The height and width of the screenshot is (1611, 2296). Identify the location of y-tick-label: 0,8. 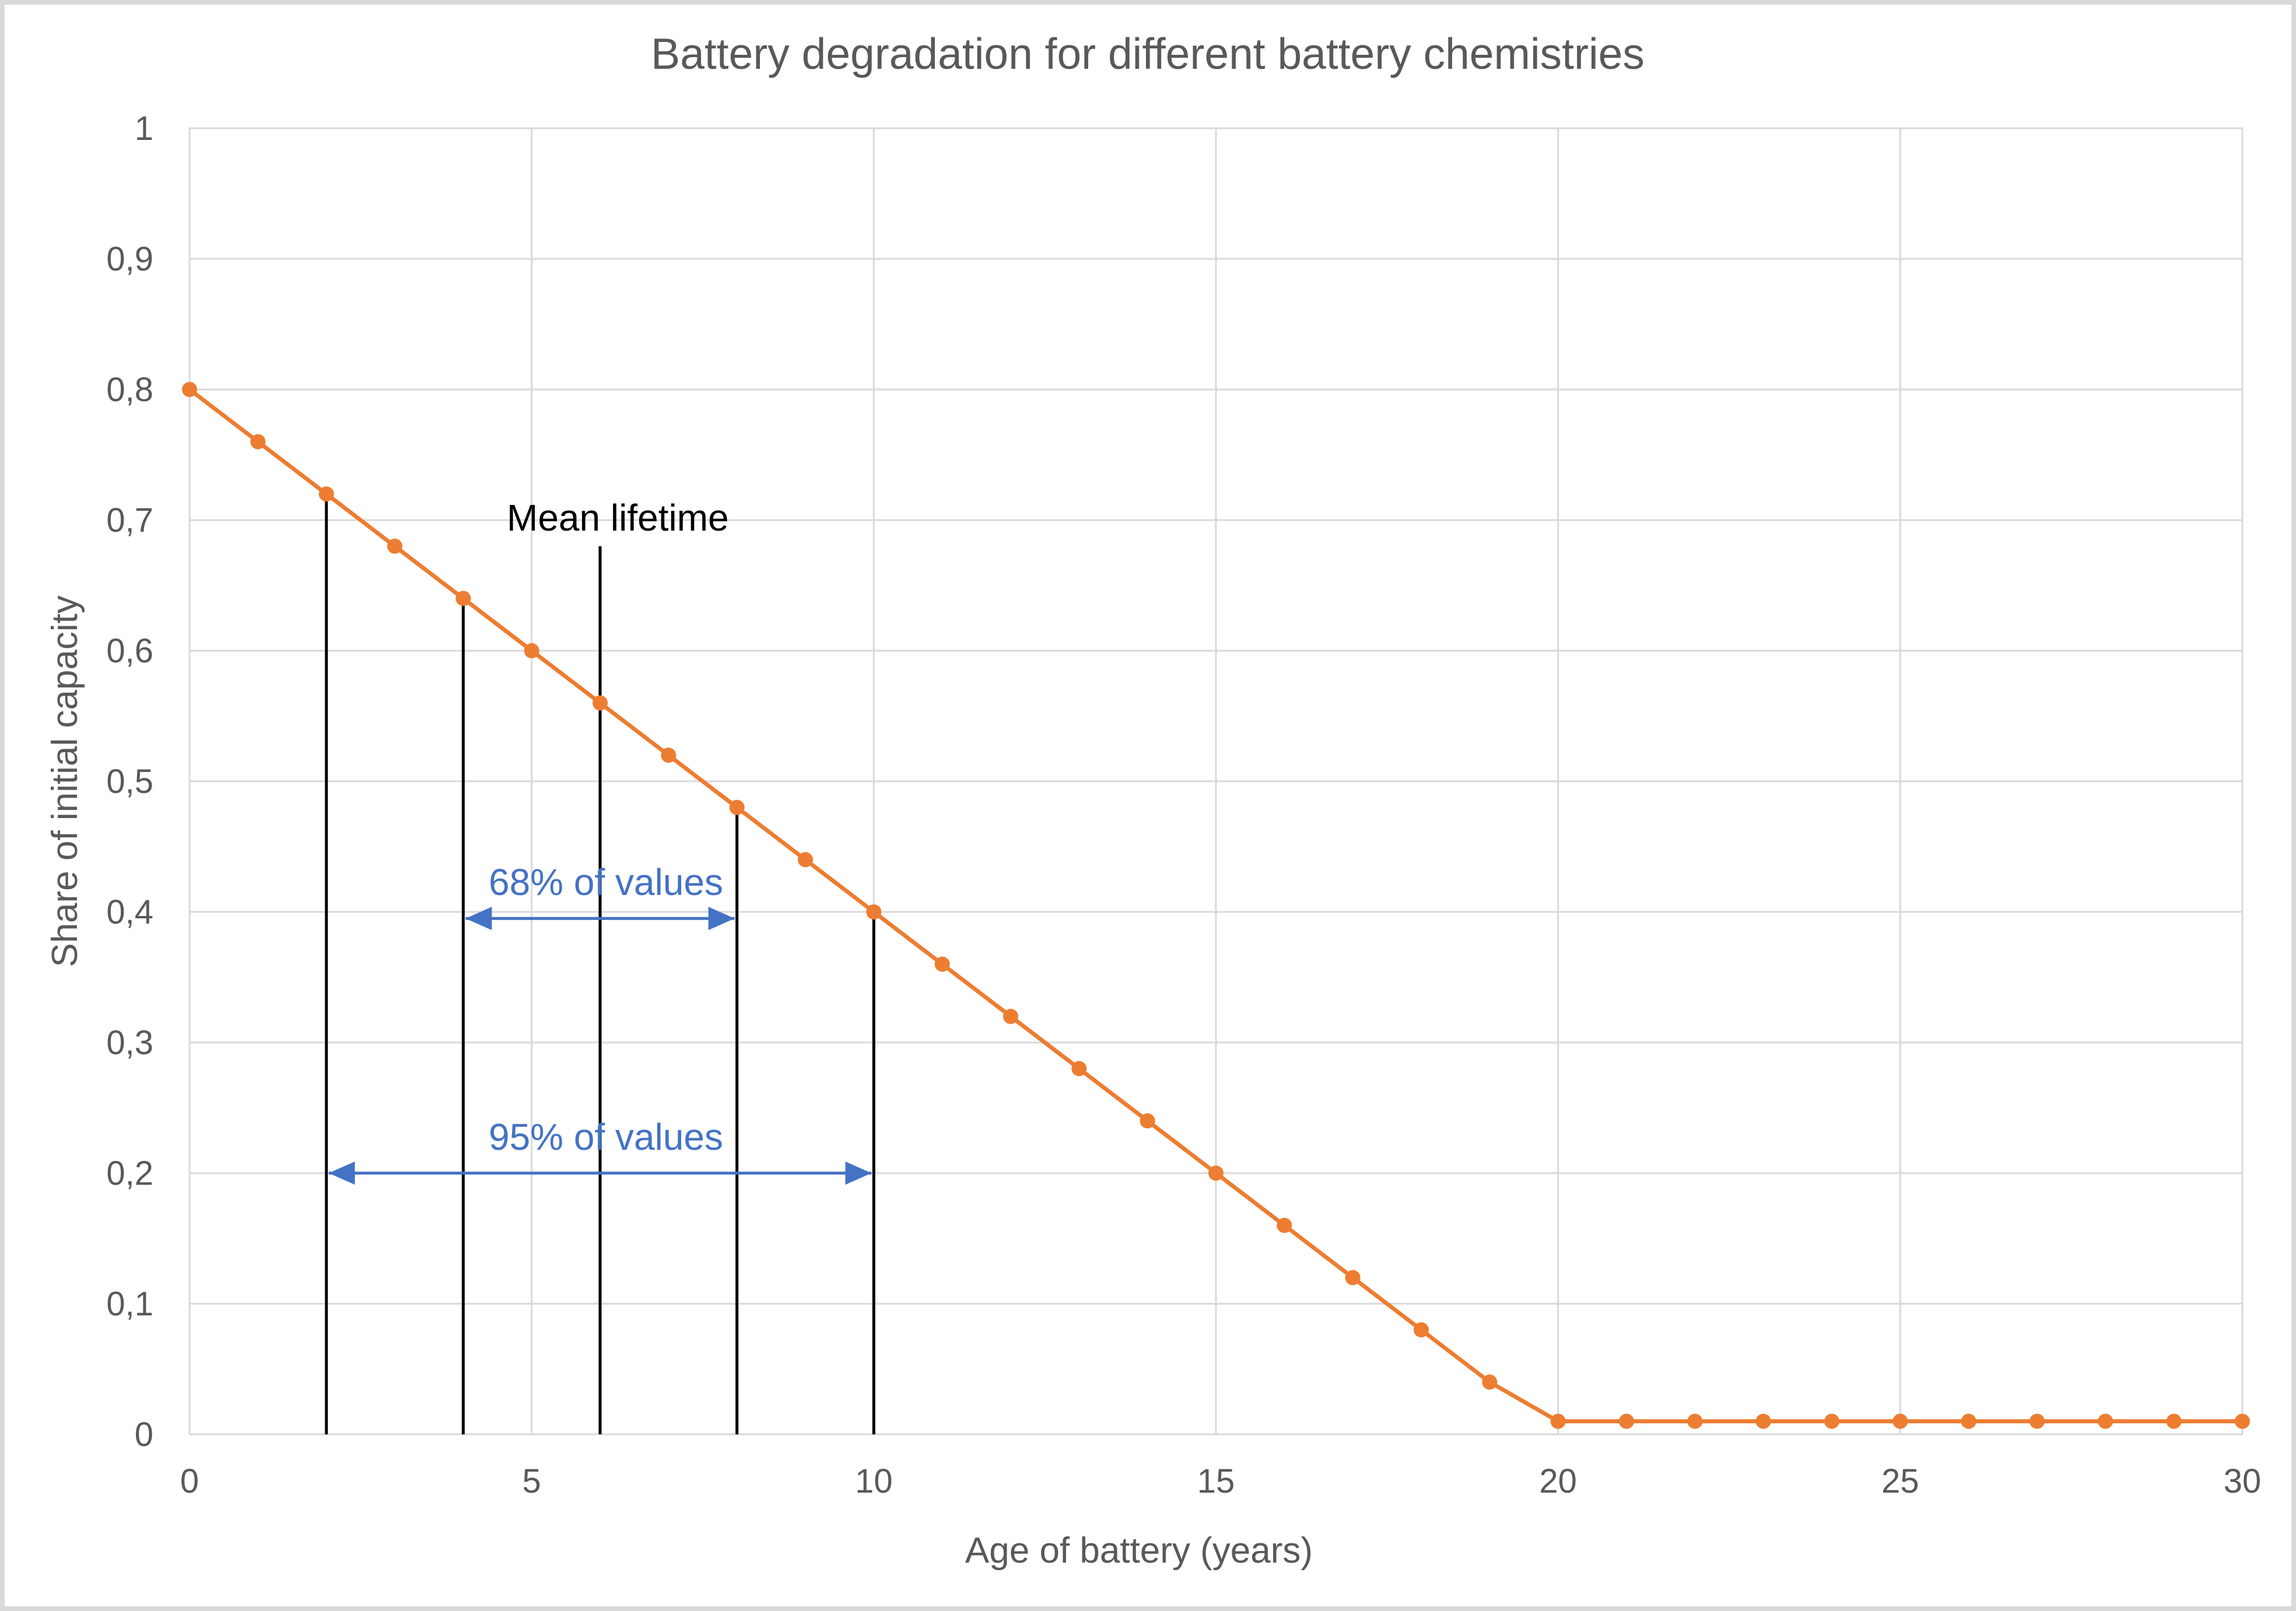
(129, 390).